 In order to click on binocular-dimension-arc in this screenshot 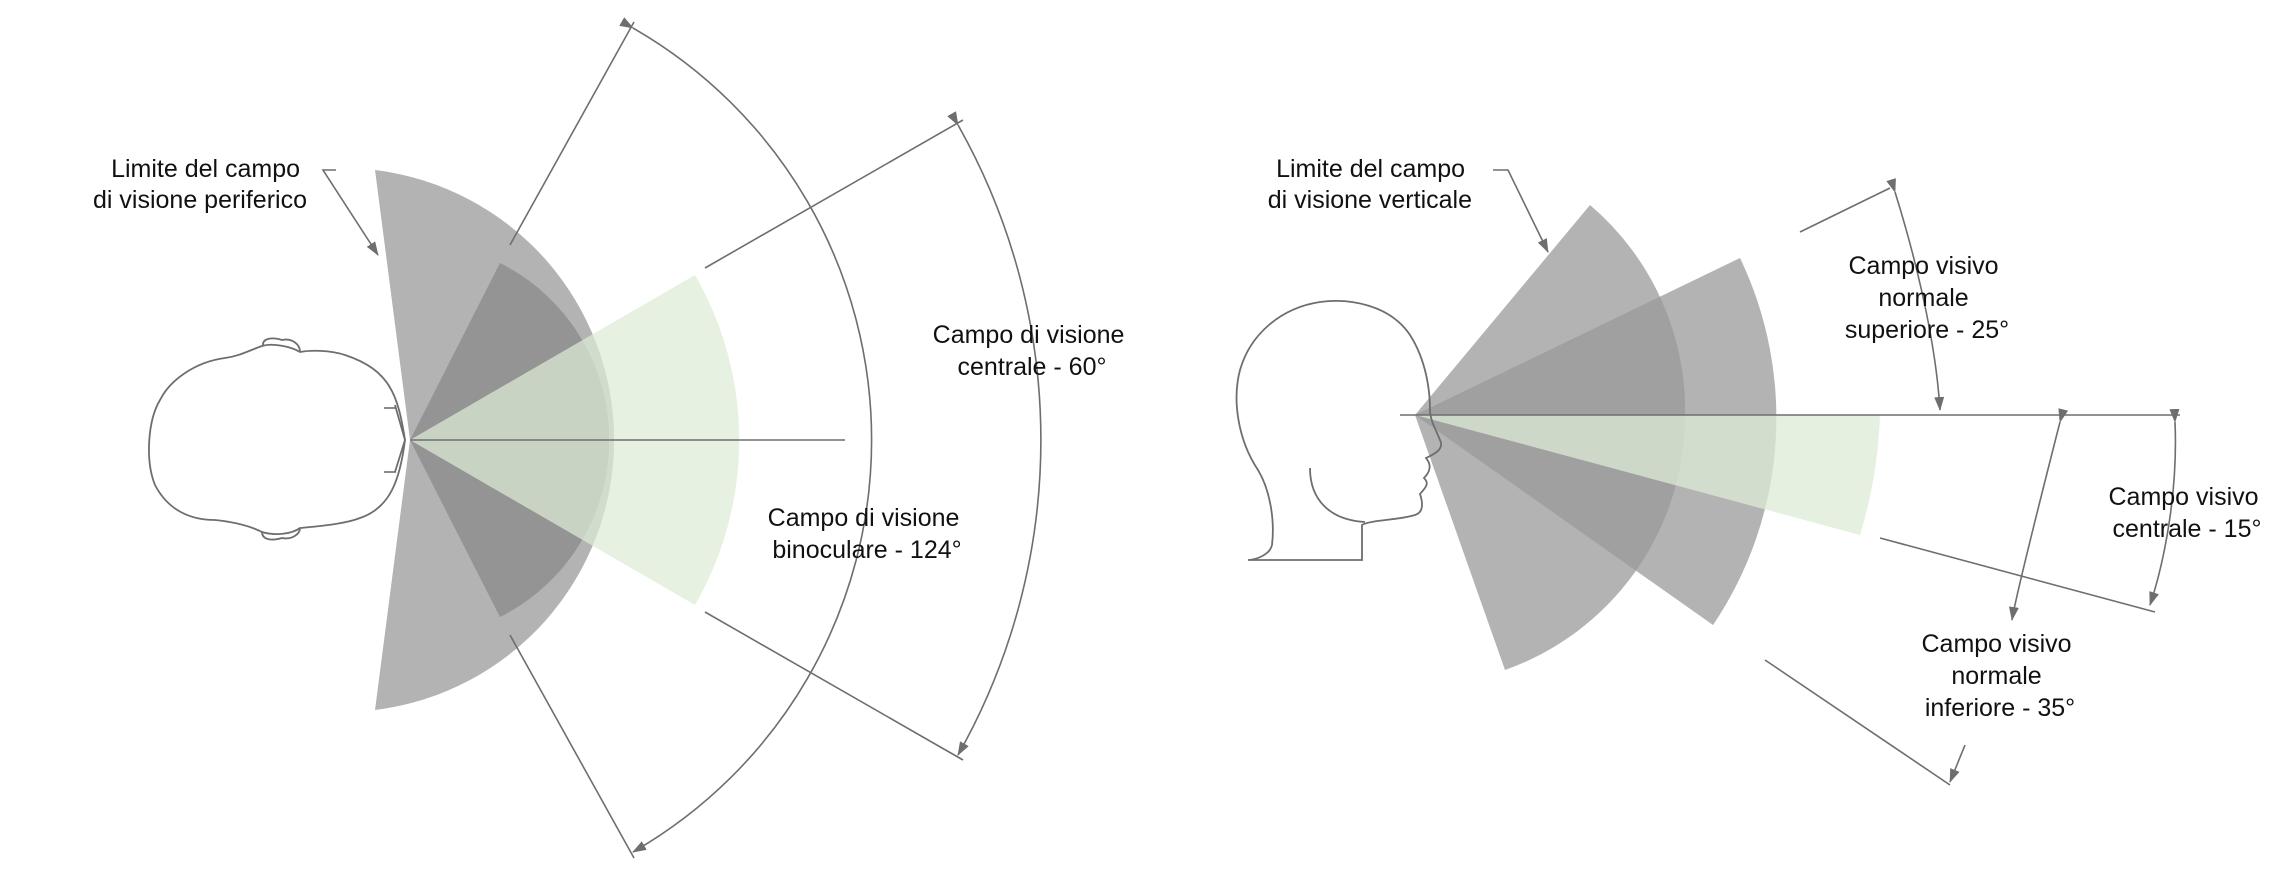, I will do `click(746, 435)`.